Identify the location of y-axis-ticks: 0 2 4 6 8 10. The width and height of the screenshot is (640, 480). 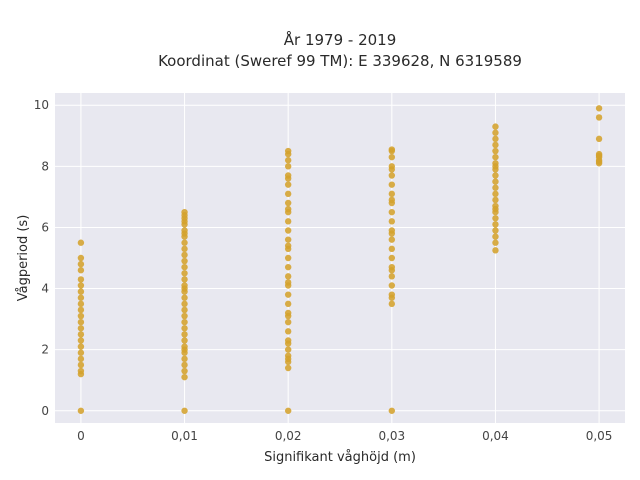
(41, 258).